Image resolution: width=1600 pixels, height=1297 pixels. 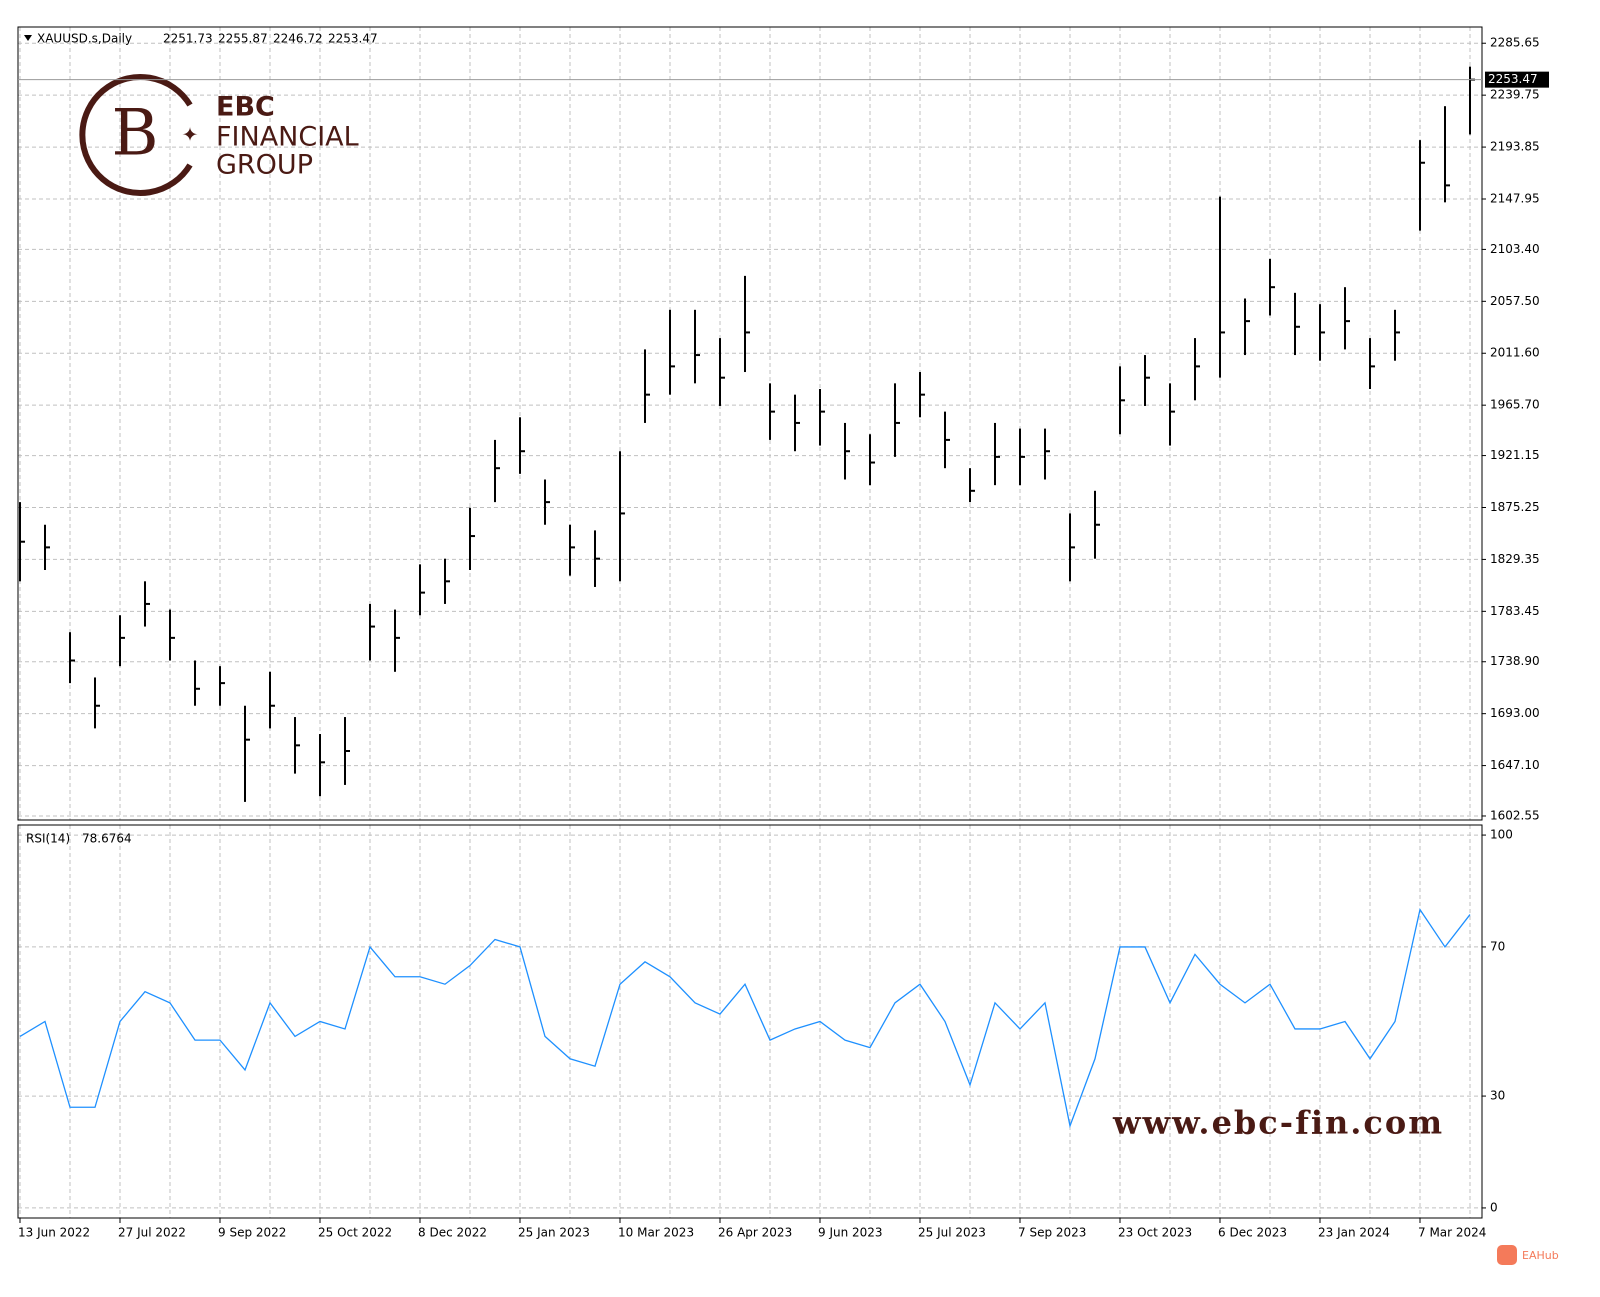 I want to click on y-tick-label: 1738.90, so click(x=1515, y=661).